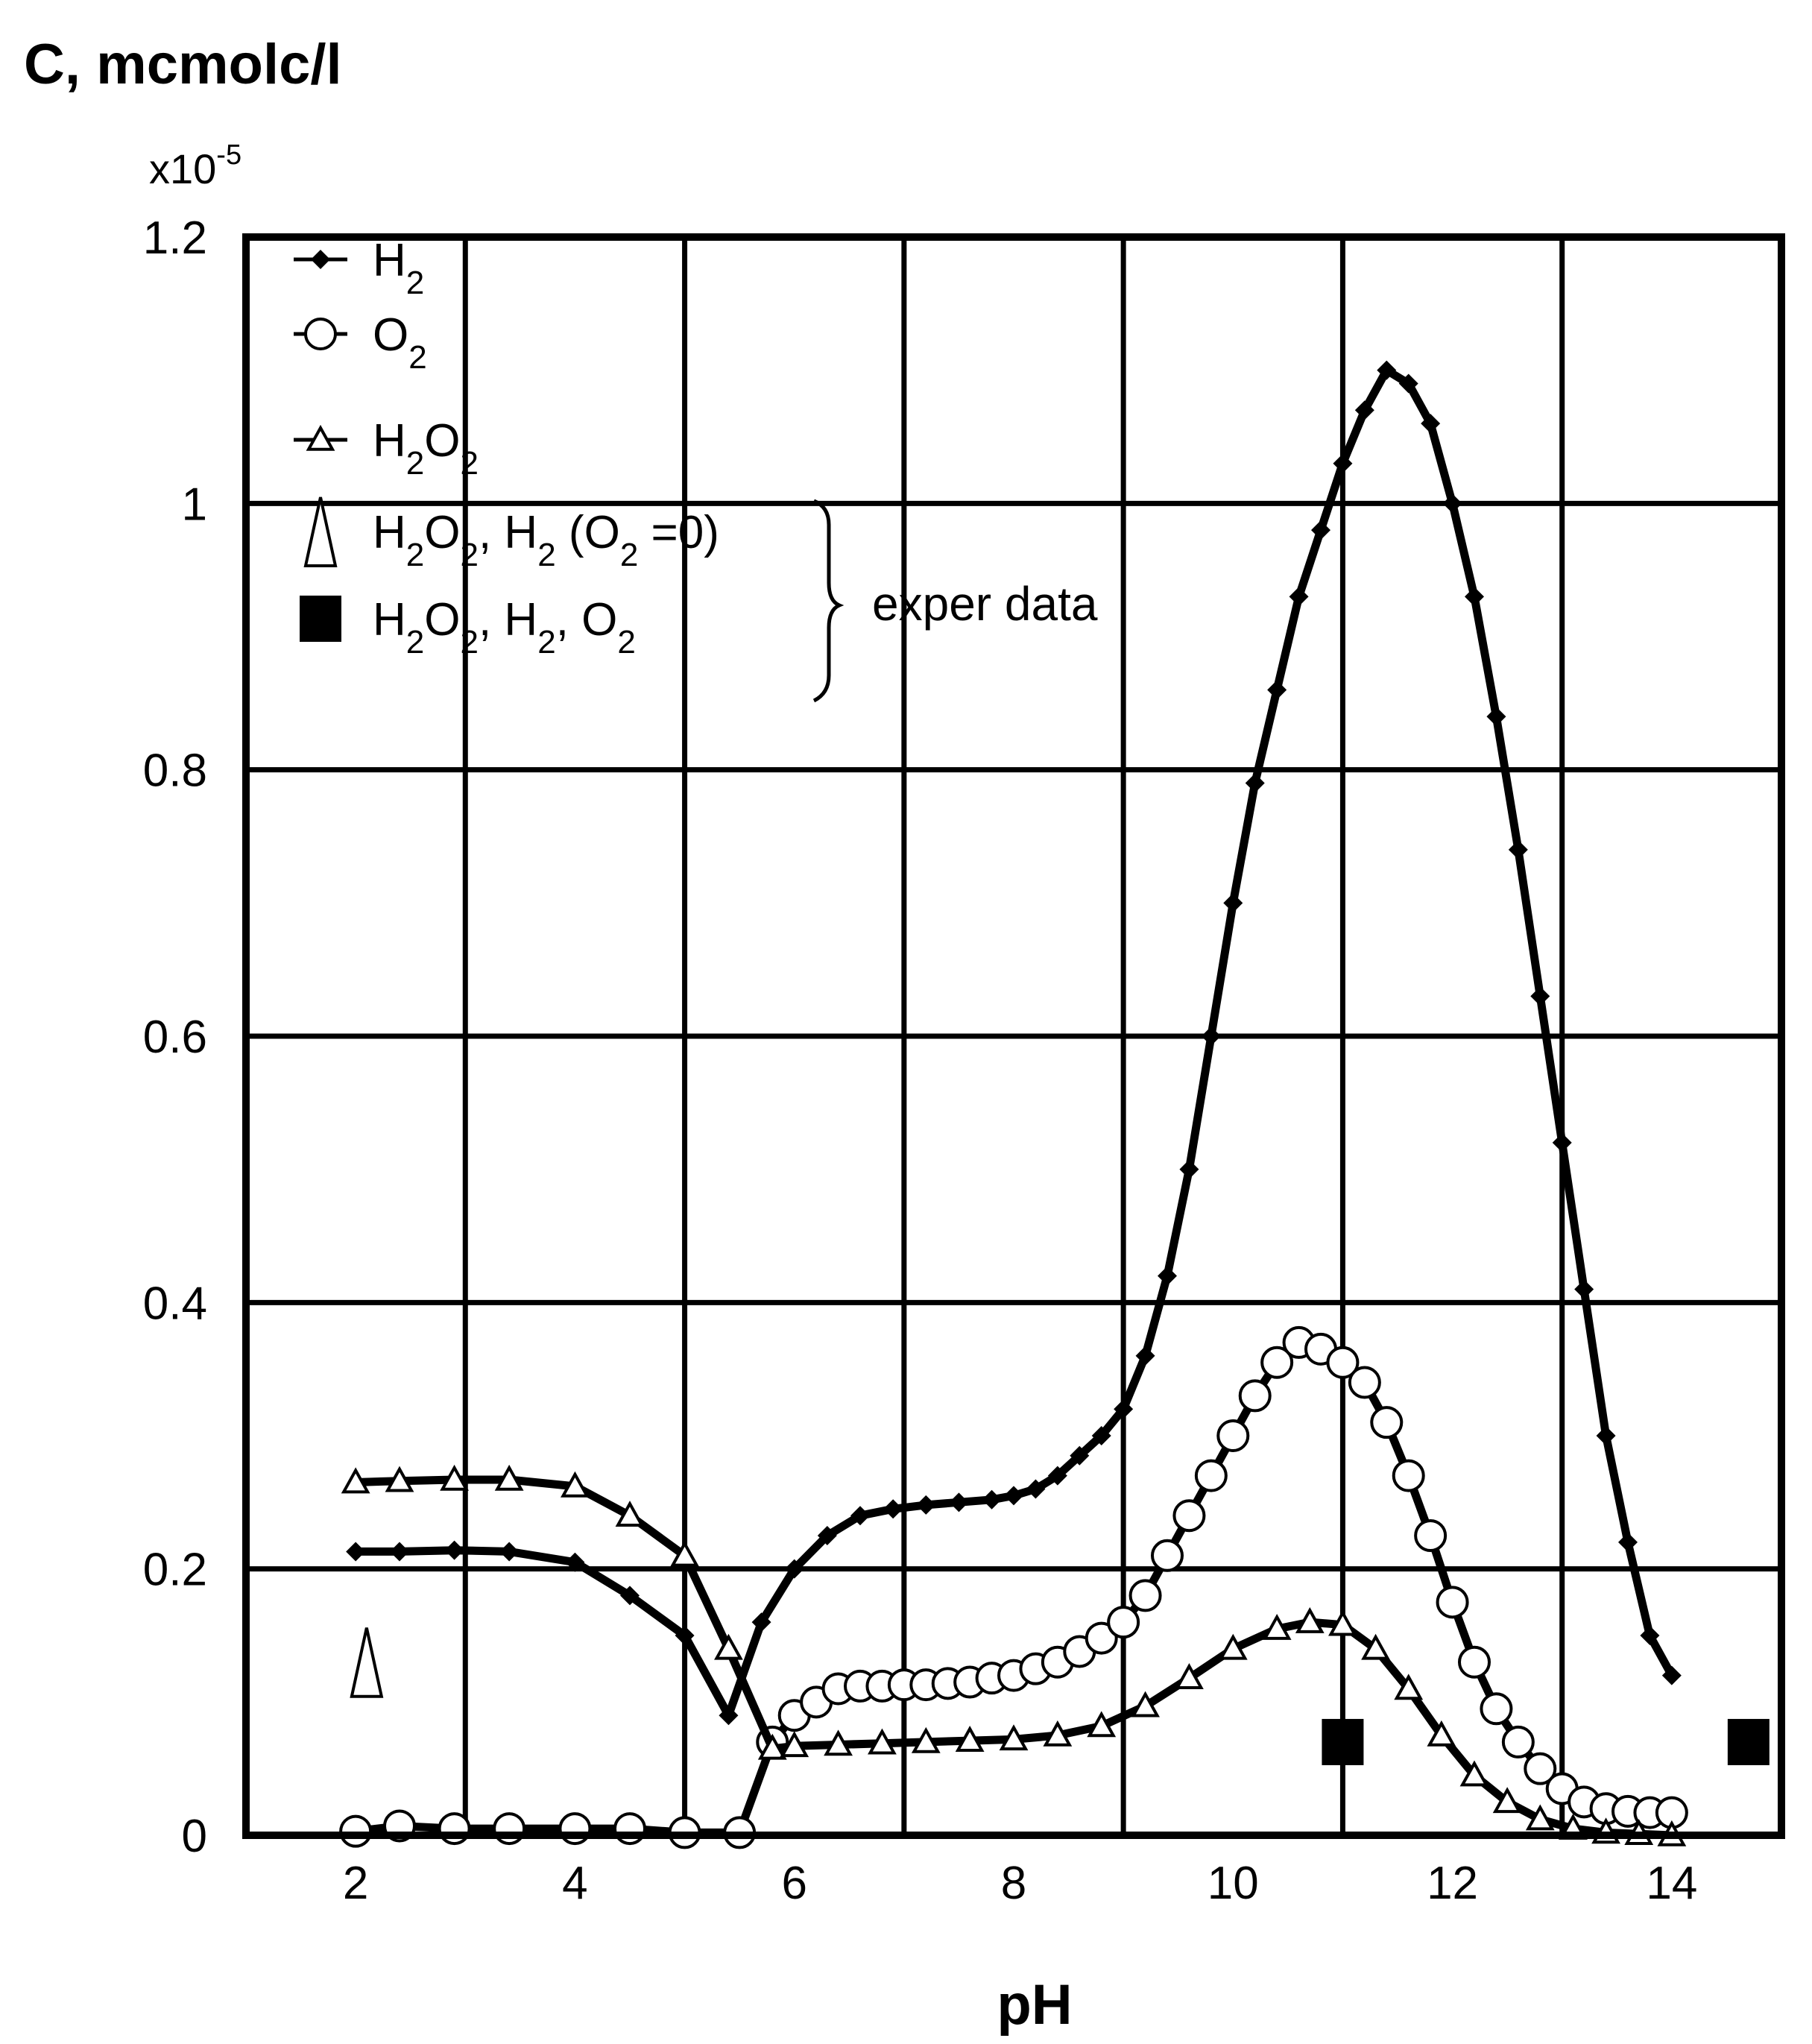  Describe the element at coordinates (1233, 1883) in the screenshot. I see `x-tick-label: 10` at that location.